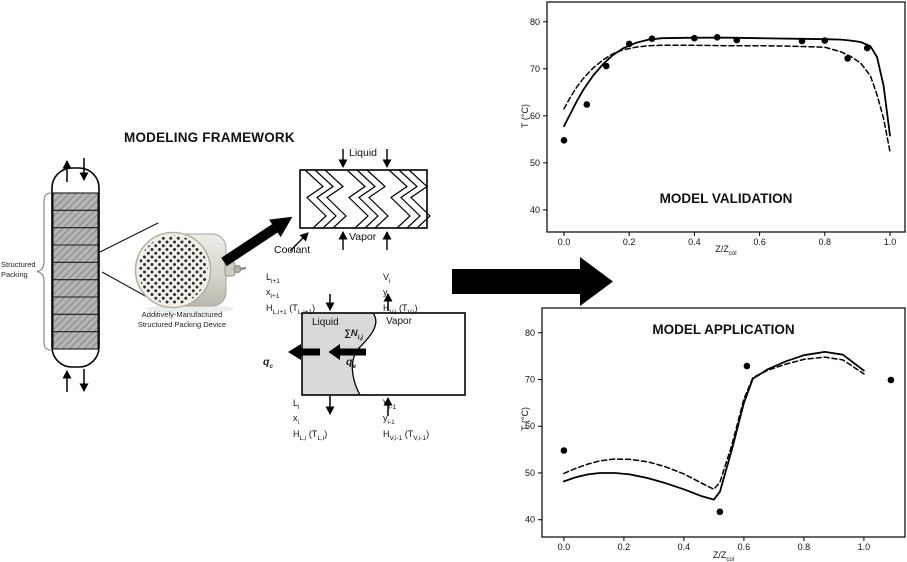 The width and height of the screenshot is (907, 562). I want to click on vapor-inlet-arrows, so click(365, 240).